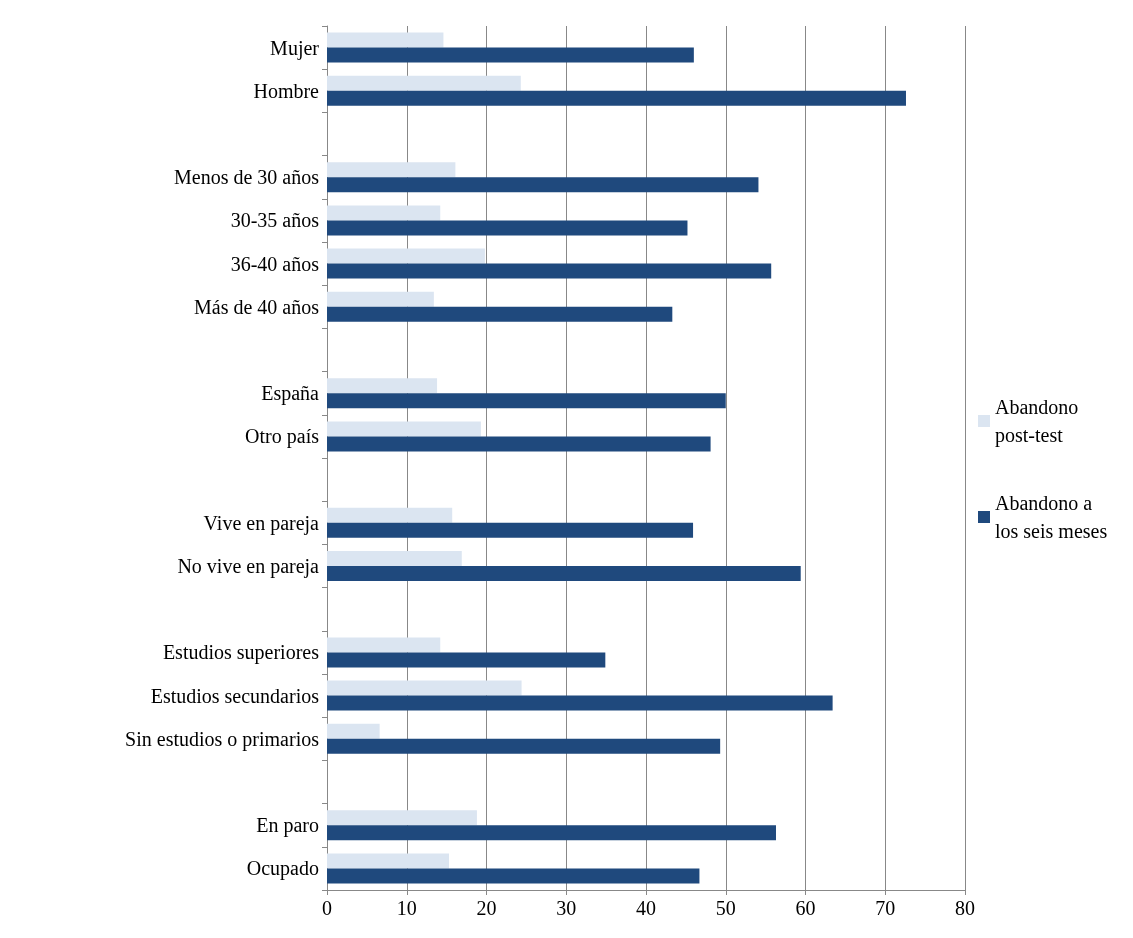 This screenshot has height=938, width=1133. What do you see at coordinates (275, 263) in the screenshot?
I see `y-tick-label: 36-40 años` at bounding box center [275, 263].